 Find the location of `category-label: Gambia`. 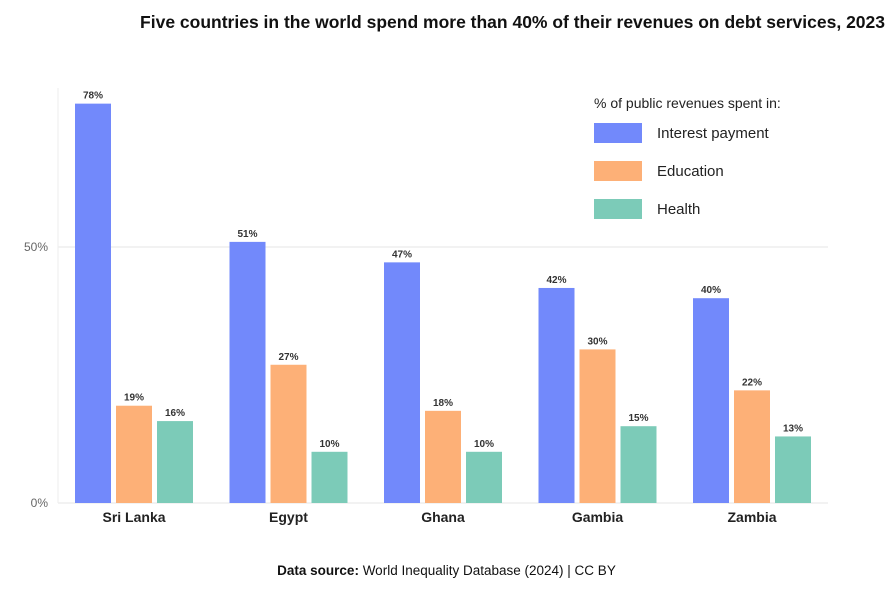

category-label: Gambia is located at coordinates (598, 517).